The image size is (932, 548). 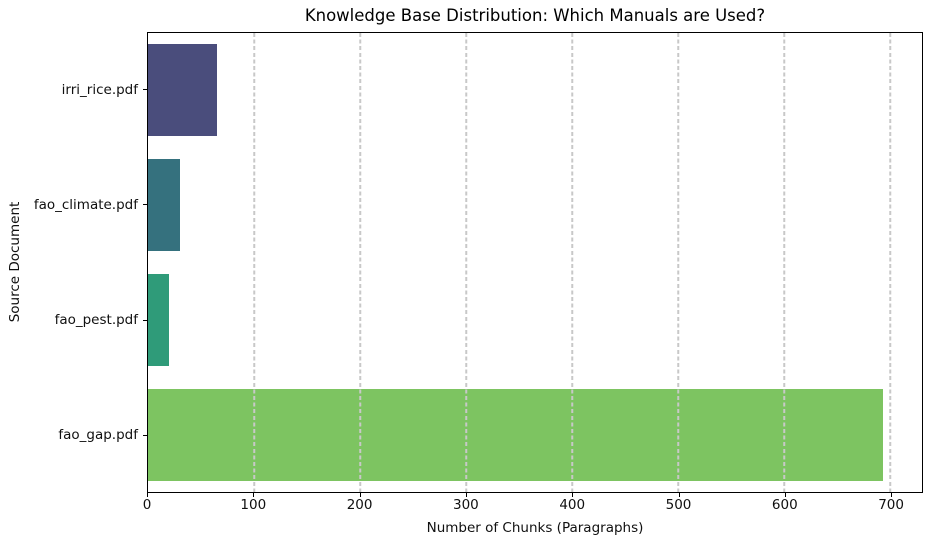 What do you see at coordinates (96, 320) in the screenshot?
I see `y-tick-label: fao_pest.pdf` at bounding box center [96, 320].